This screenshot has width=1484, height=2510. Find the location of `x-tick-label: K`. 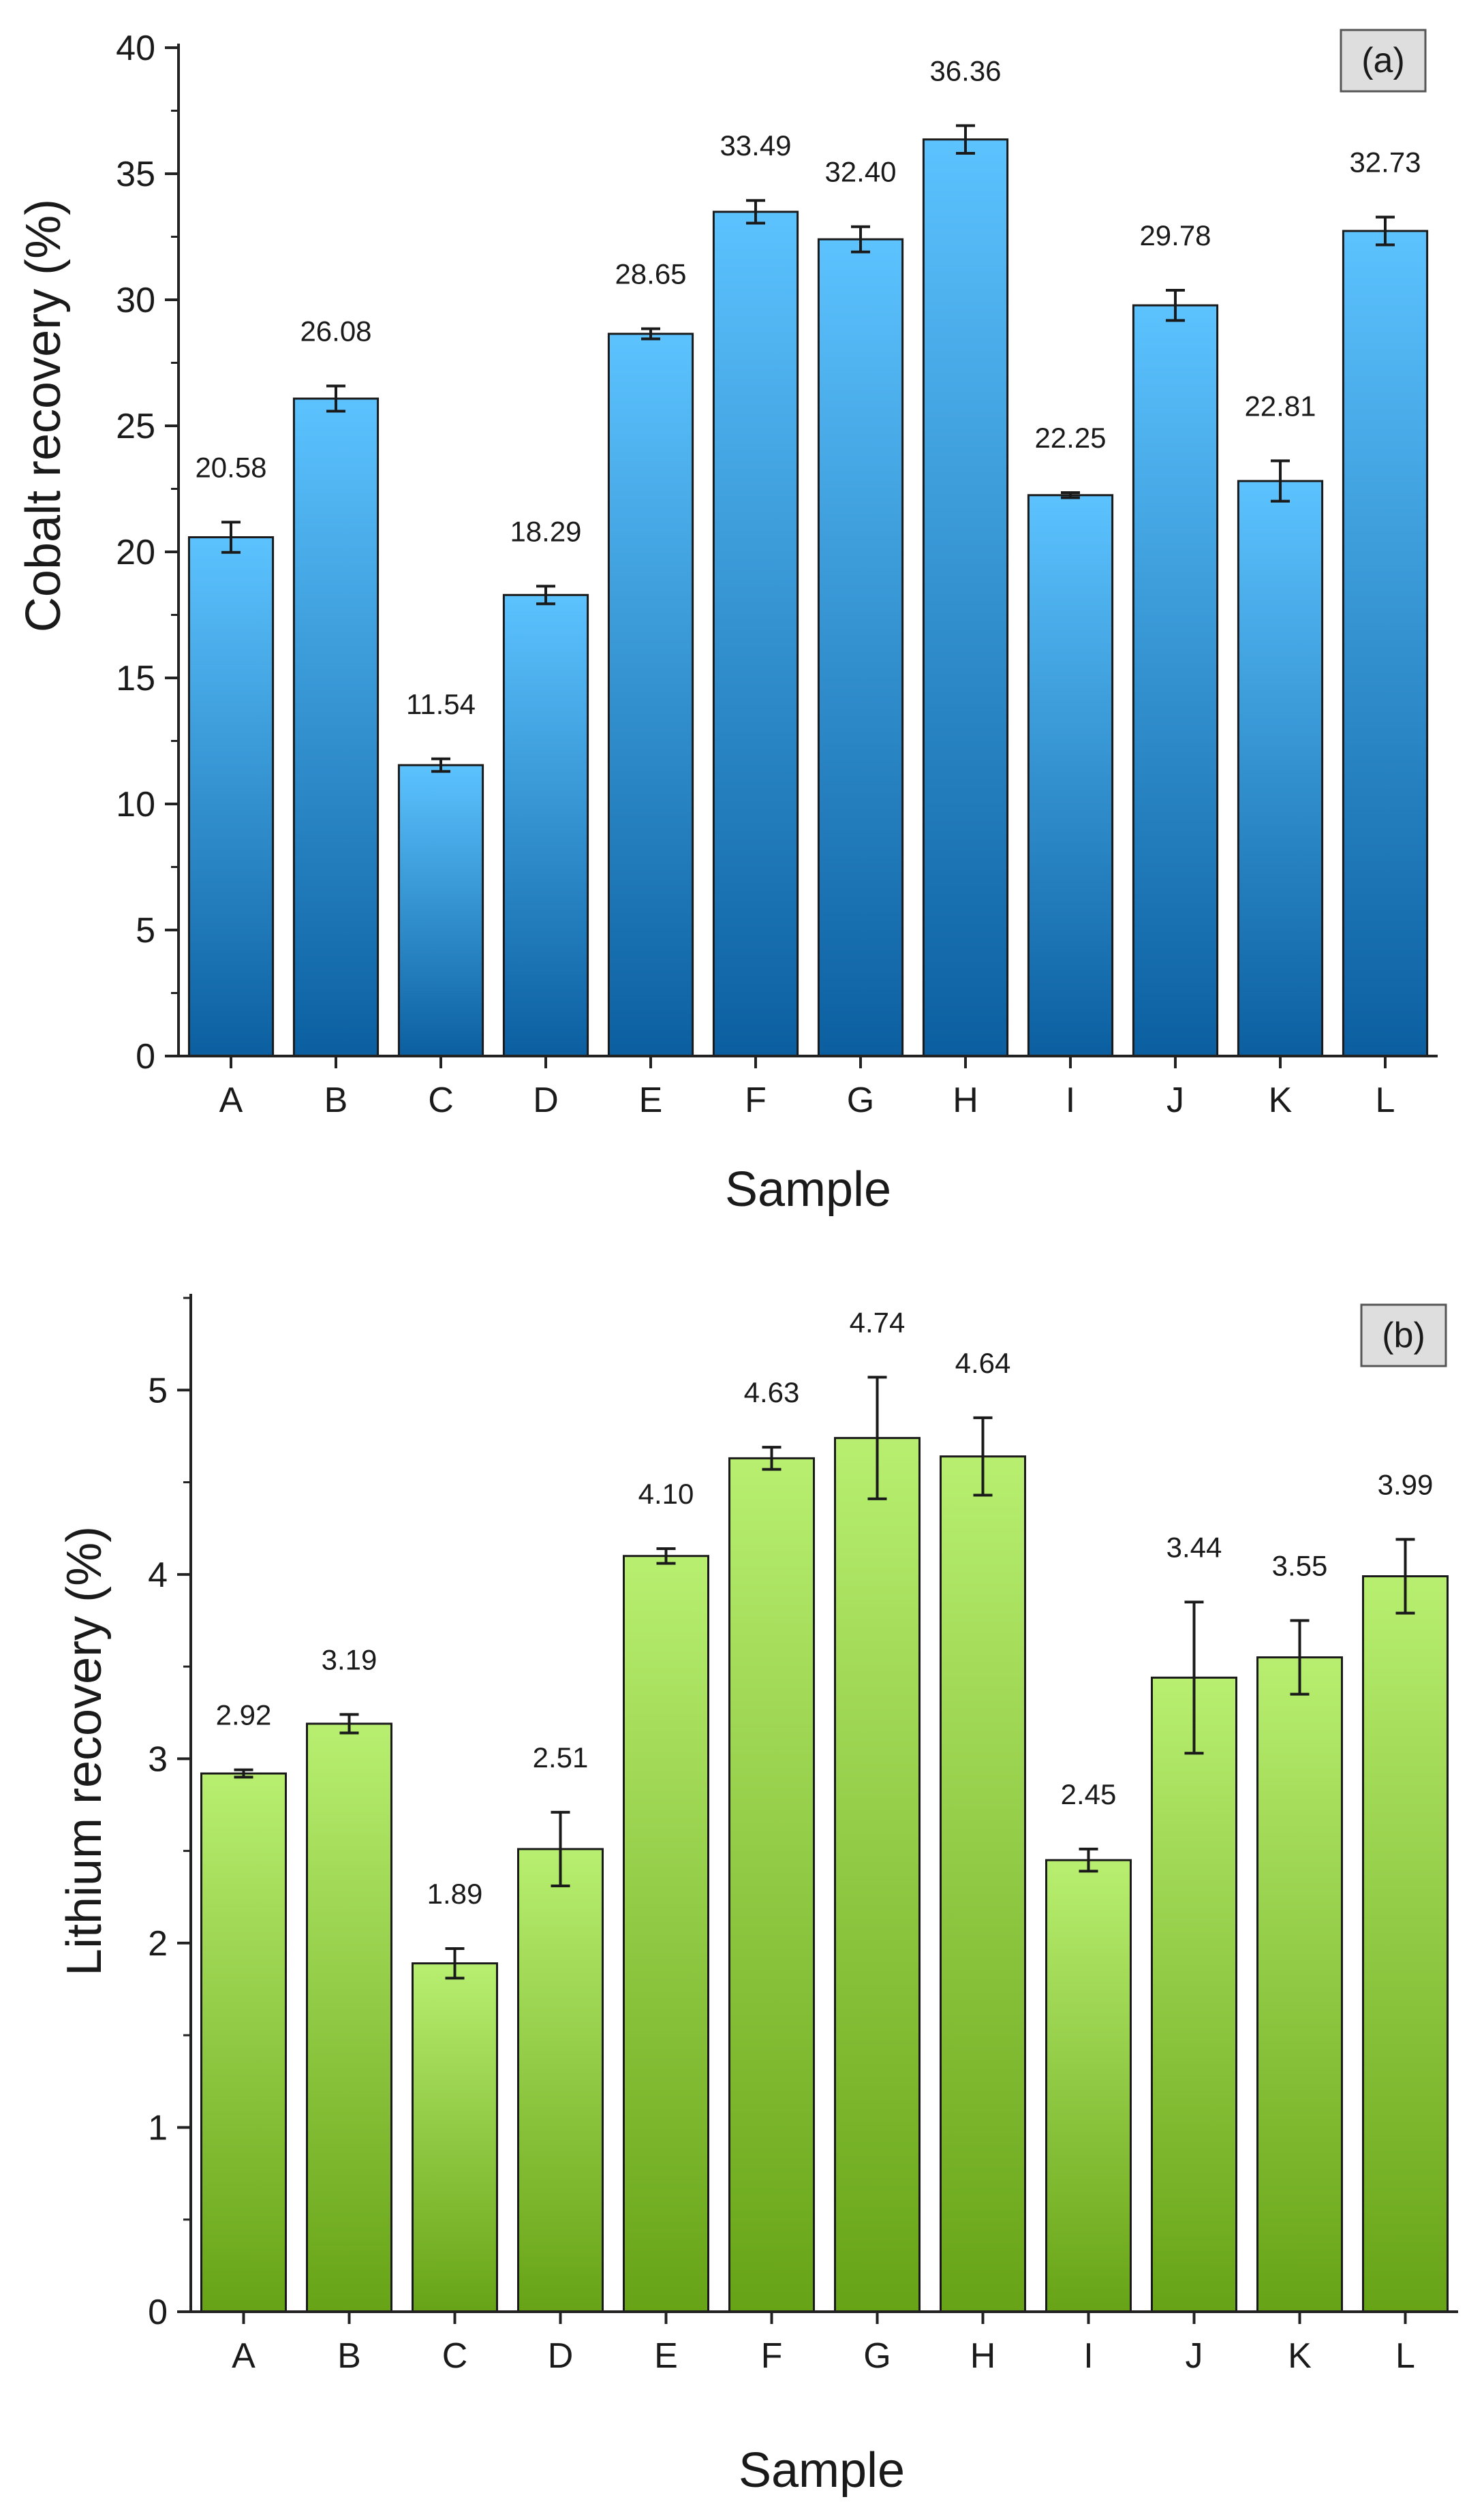

x-tick-label: K is located at coordinates (1300, 2356).